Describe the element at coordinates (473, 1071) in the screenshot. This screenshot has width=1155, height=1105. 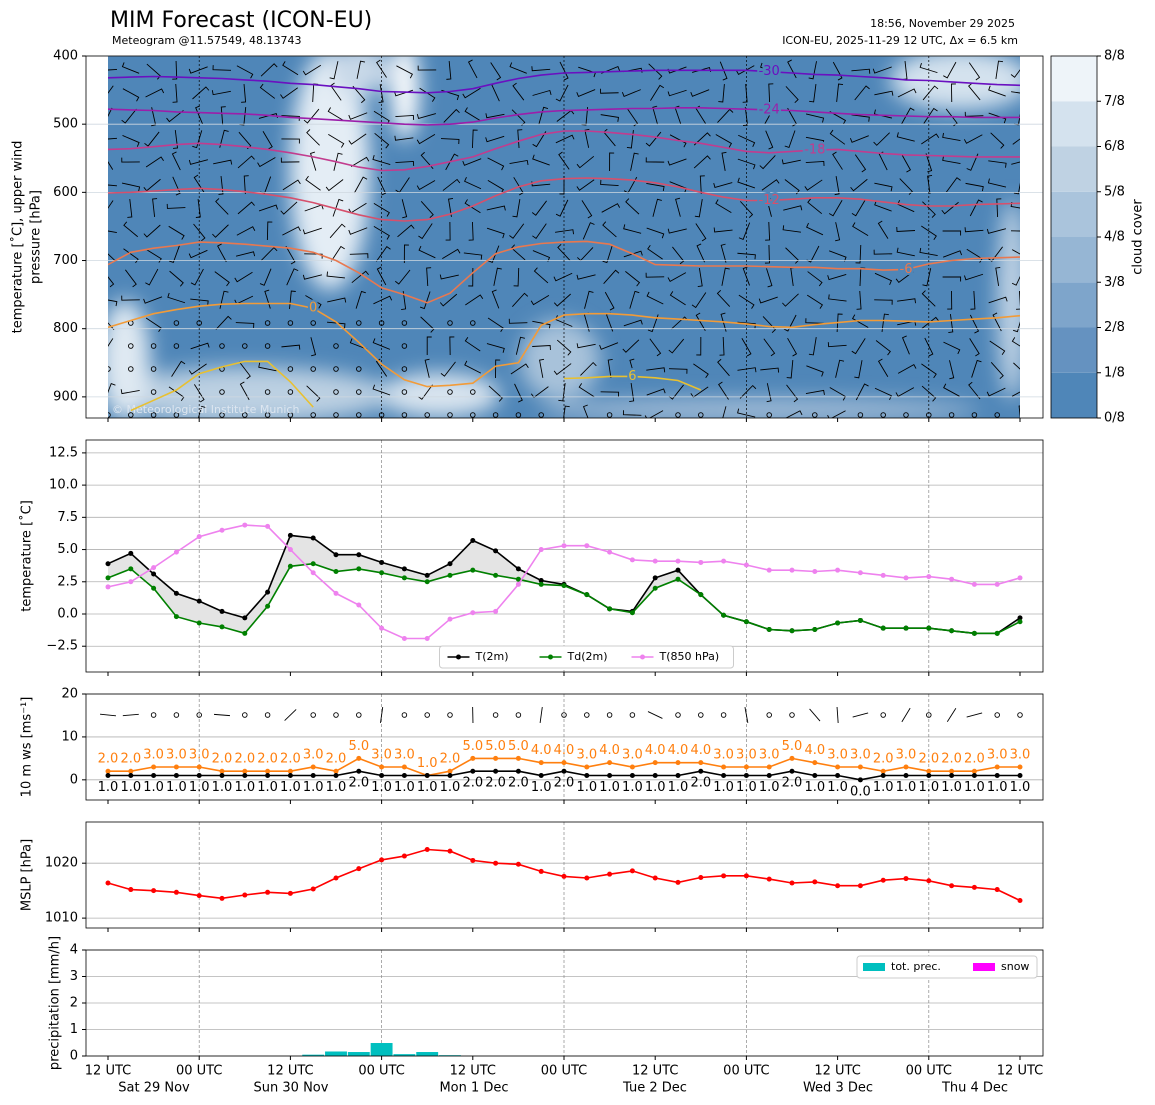
I see `x-tick-label: 12 UTC` at that location.